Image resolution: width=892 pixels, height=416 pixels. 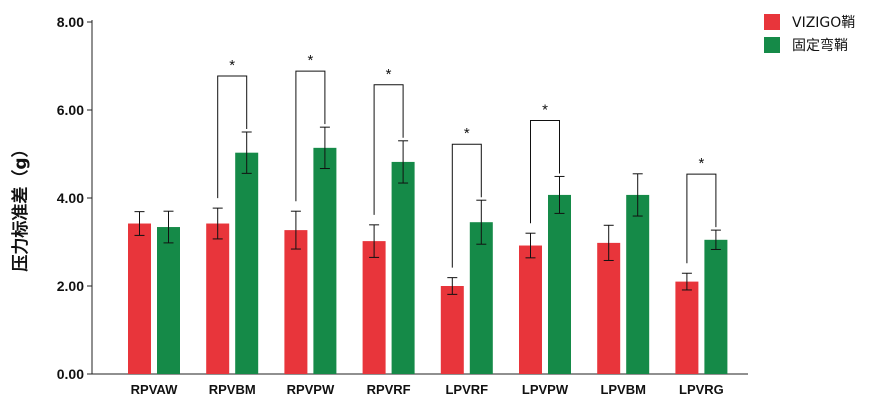 What do you see at coordinates (820, 45) in the screenshot?
I see `legend-label: 固定弯鞘` at bounding box center [820, 45].